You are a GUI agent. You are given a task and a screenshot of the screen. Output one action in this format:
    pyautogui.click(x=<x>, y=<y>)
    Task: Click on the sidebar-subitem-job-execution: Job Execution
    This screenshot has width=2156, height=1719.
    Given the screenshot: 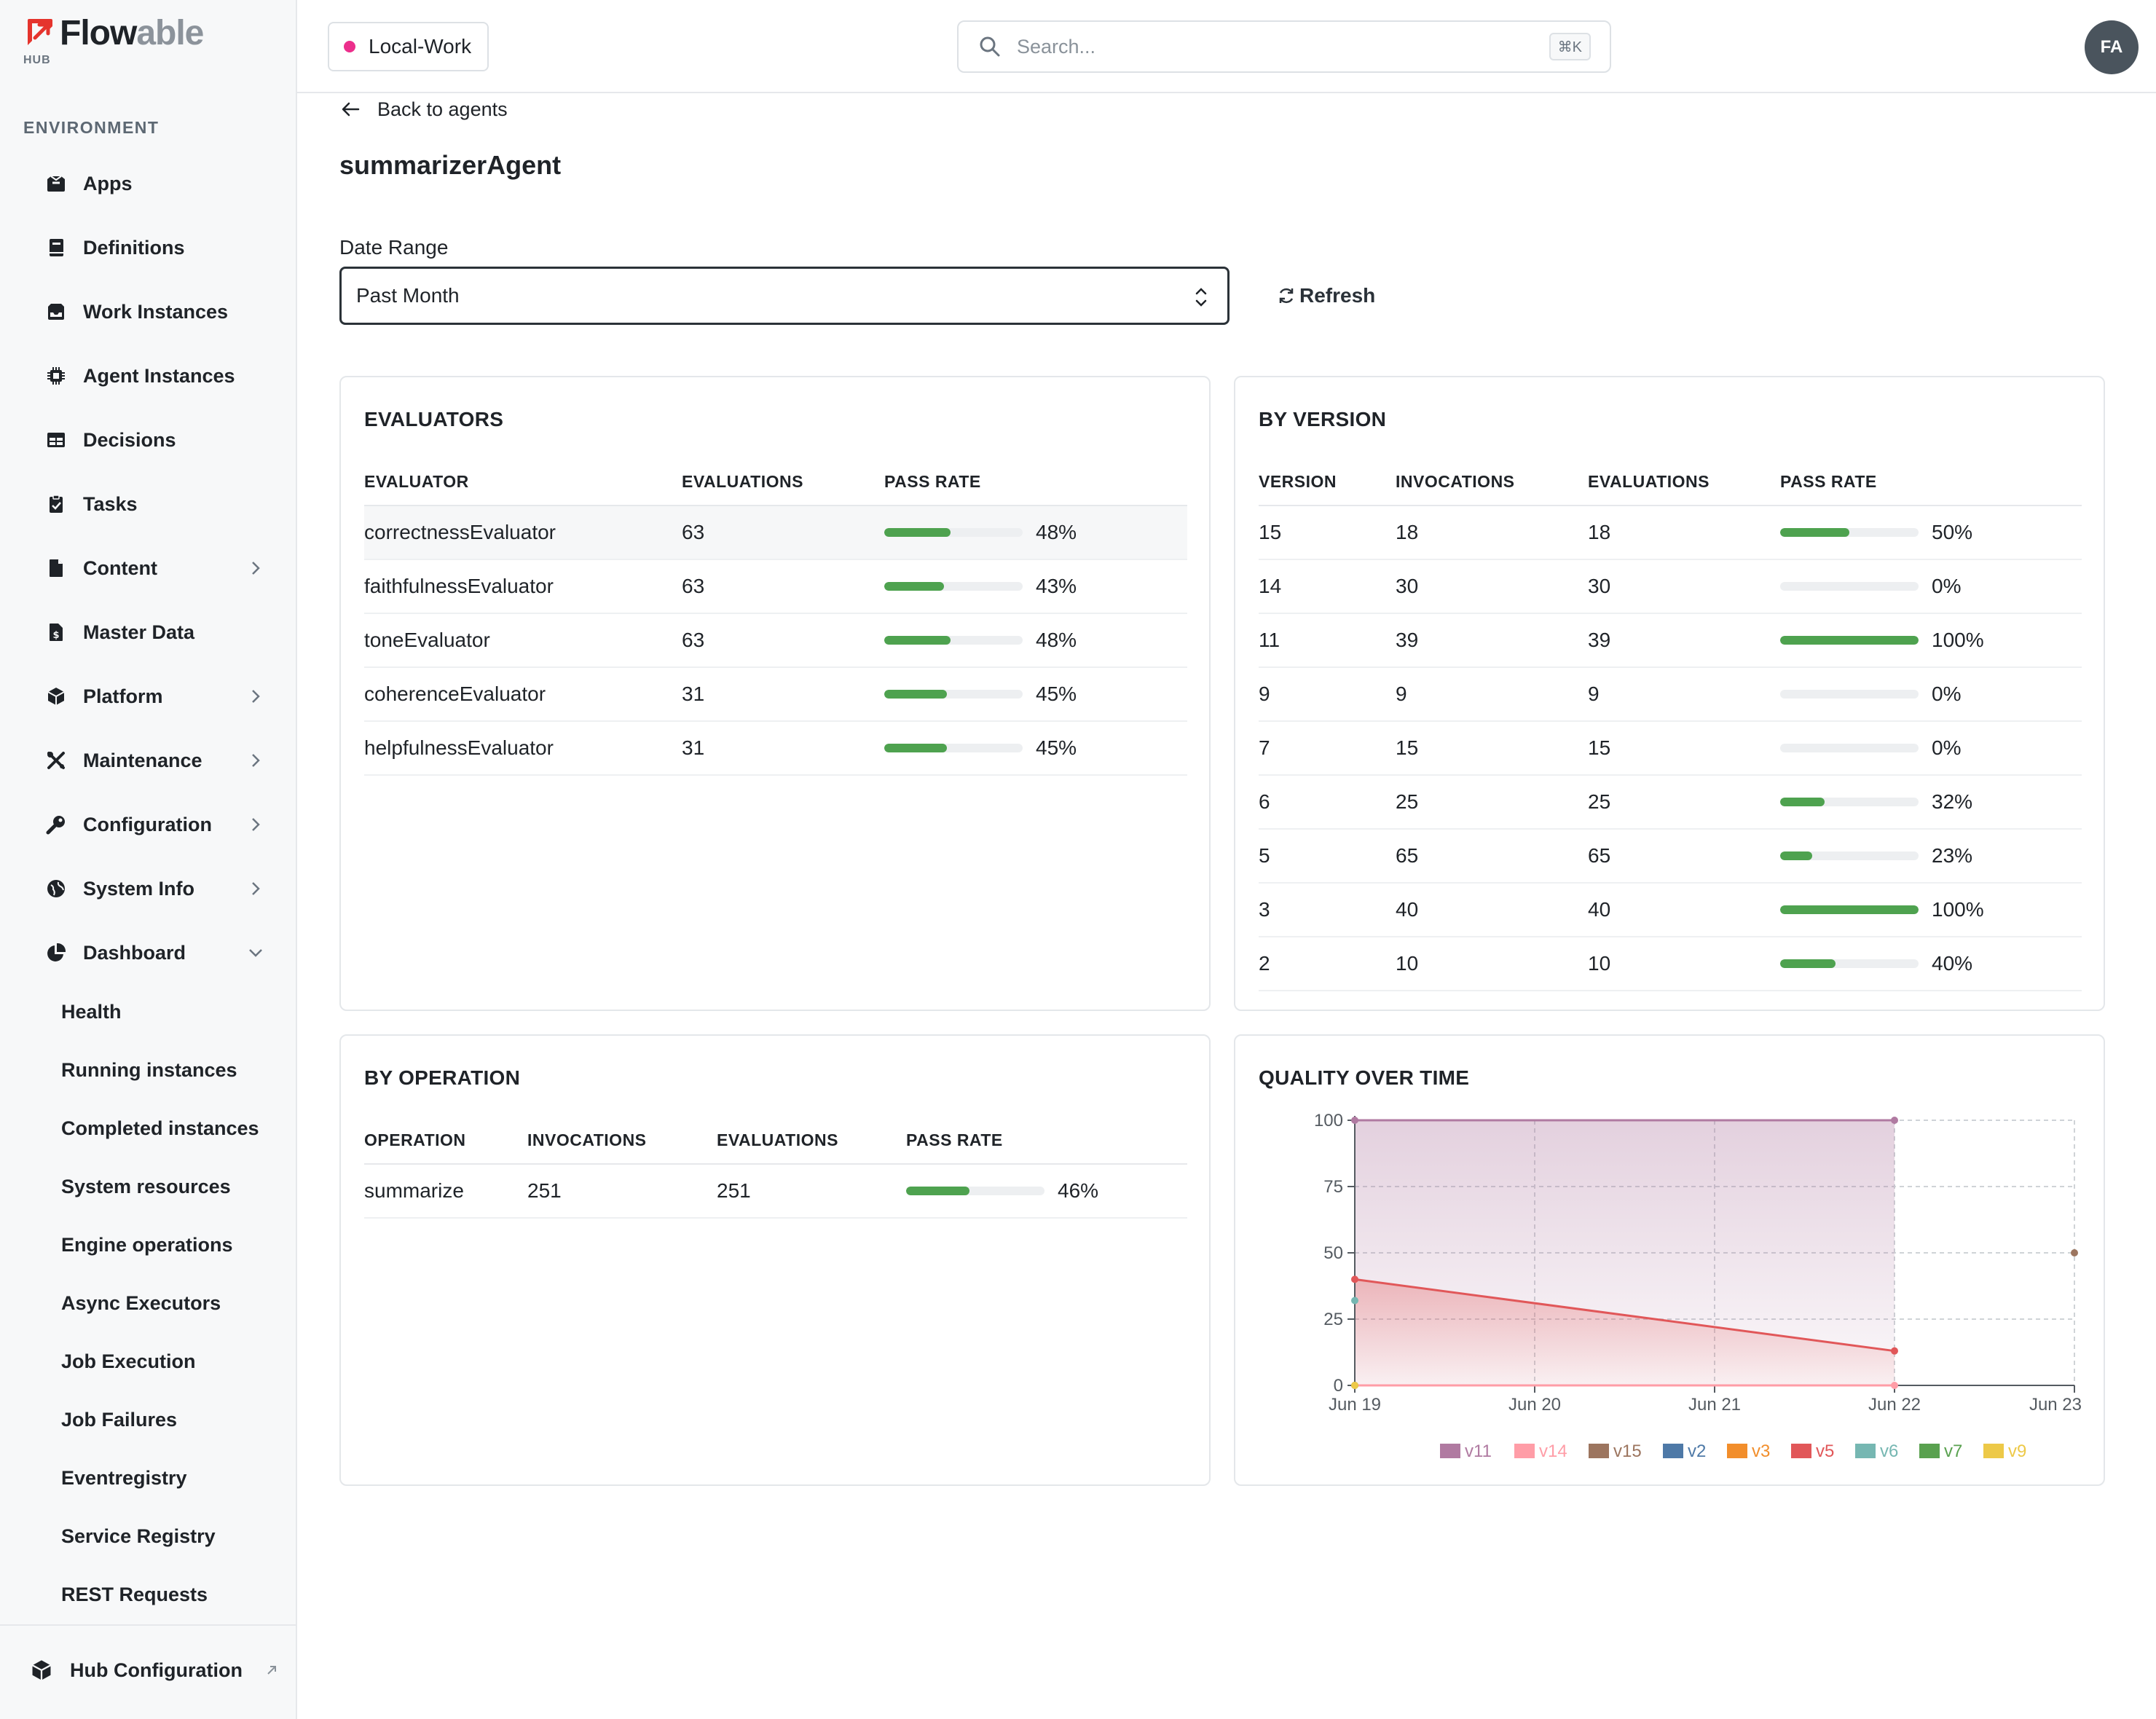 What is the action you would take?
    pyautogui.click(x=128, y=1361)
    